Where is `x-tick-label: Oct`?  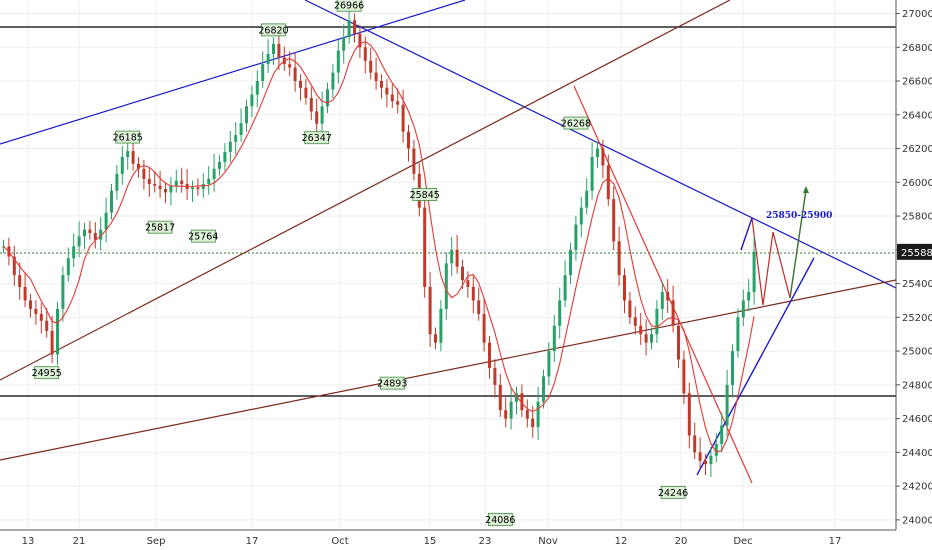
x-tick-label: Oct is located at coordinates (339, 541).